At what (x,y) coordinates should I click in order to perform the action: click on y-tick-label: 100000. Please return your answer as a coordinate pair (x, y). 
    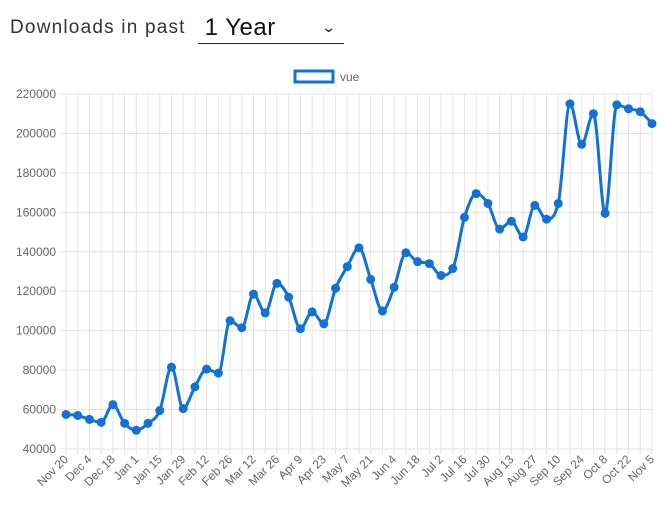
    Looking at the image, I should click on (36, 331).